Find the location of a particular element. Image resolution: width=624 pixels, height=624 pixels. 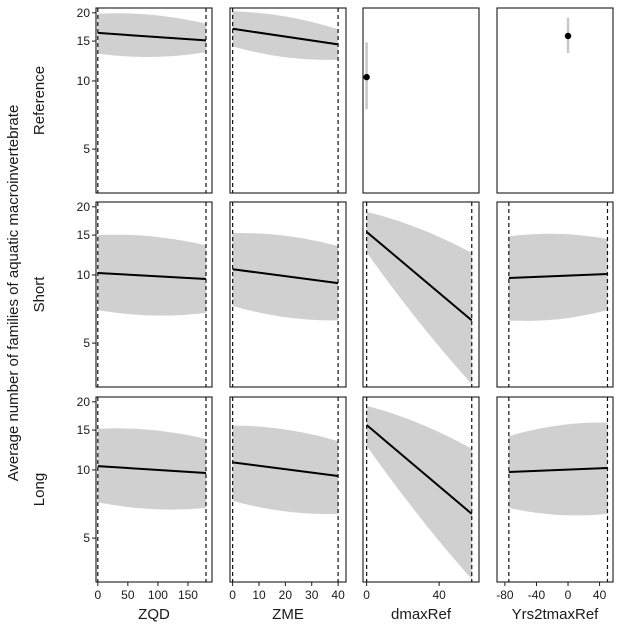

x-axis-title-zqd: ZQD is located at coordinates (154, 614).